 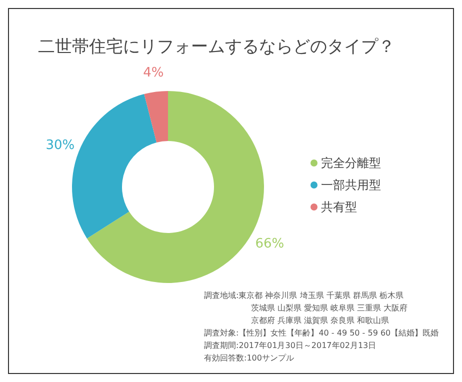 I want to click on legend-label: 完全分離型, so click(x=351, y=163).